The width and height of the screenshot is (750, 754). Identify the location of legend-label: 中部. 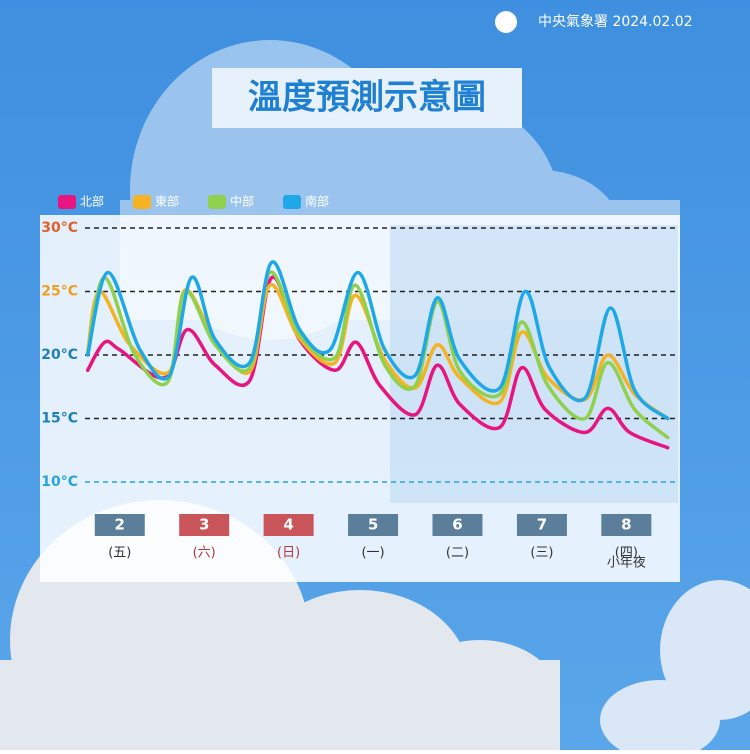
(242, 201).